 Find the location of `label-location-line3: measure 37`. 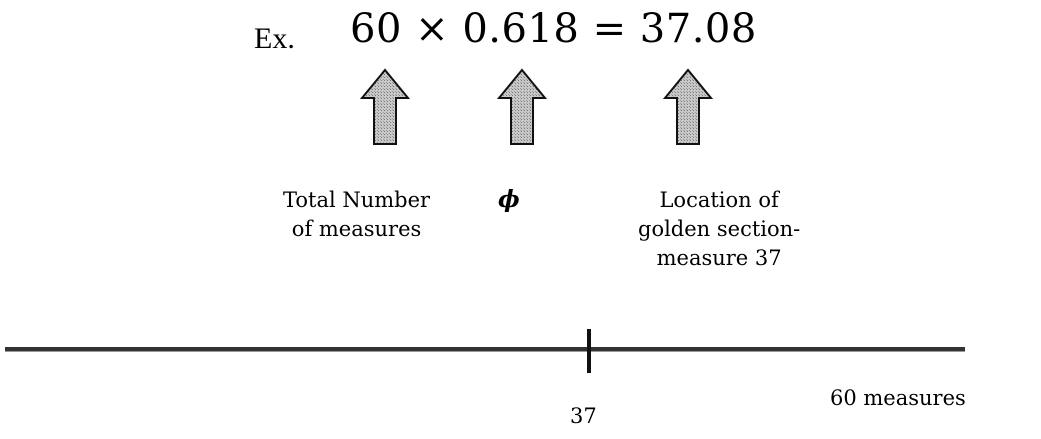

label-location-line3: measure 37 is located at coordinates (719, 258).